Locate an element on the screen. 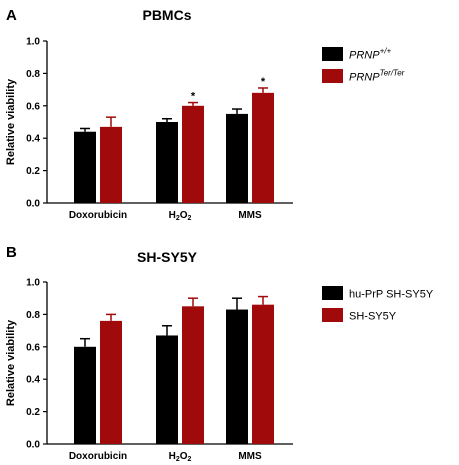 Image resolution: width=459 pixels, height=465 pixels. legend-entry: hu-PrP SH-SY5Y is located at coordinates (391, 295).